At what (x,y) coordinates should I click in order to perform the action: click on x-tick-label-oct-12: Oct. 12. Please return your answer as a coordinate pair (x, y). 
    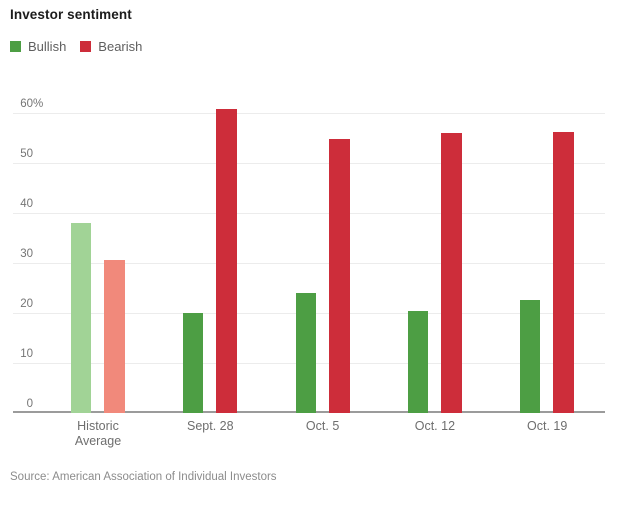
    Looking at the image, I should click on (435, 426).